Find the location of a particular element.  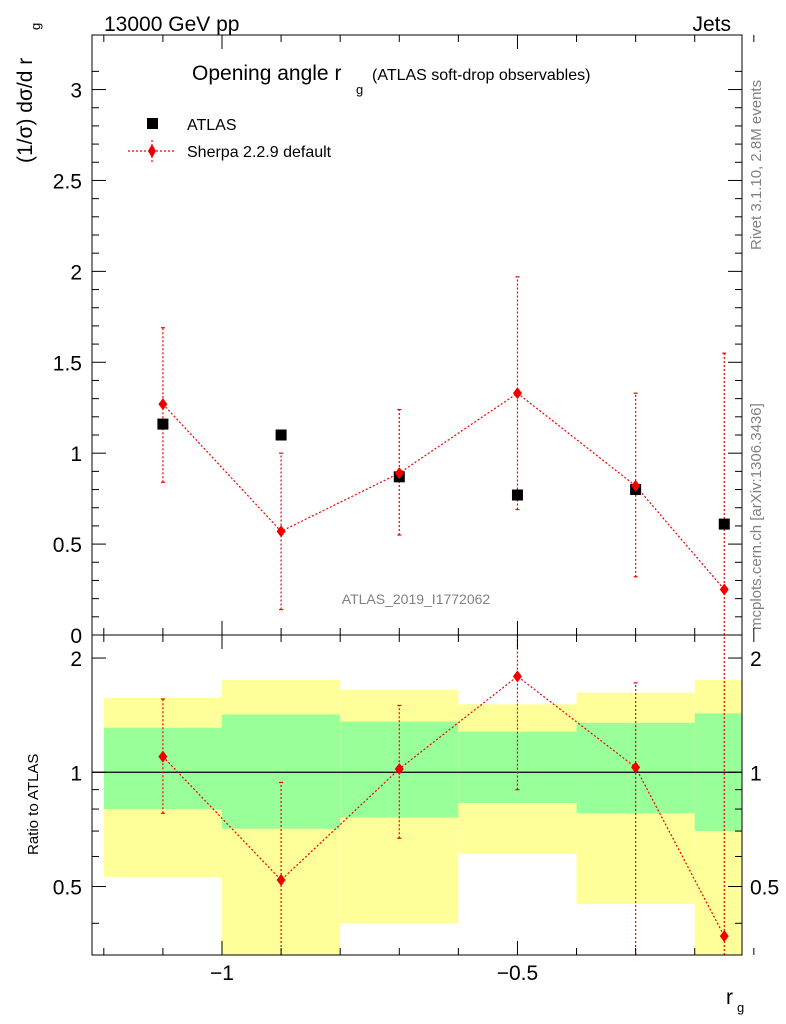

ratio-y-label: Ratio to ATLAS is located at coordinates (33, 804).